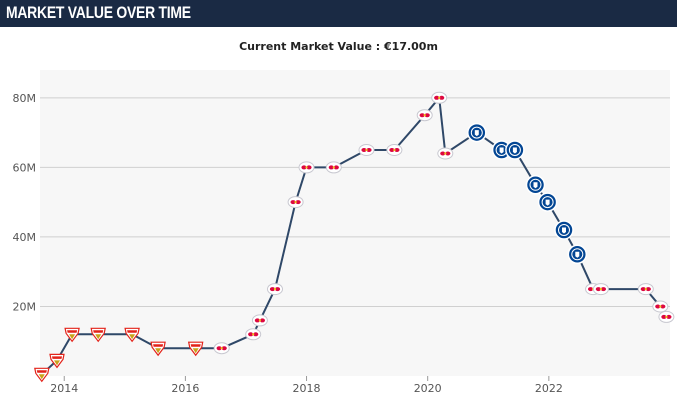  Describe the element at coordinates (549, 388) in the screenshot. I see `x-tick-label: 2022` at that location.